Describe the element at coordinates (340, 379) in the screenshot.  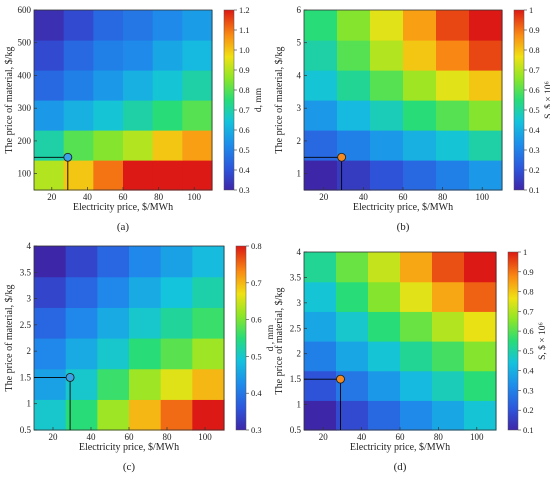
I see `marker-point` at that location.